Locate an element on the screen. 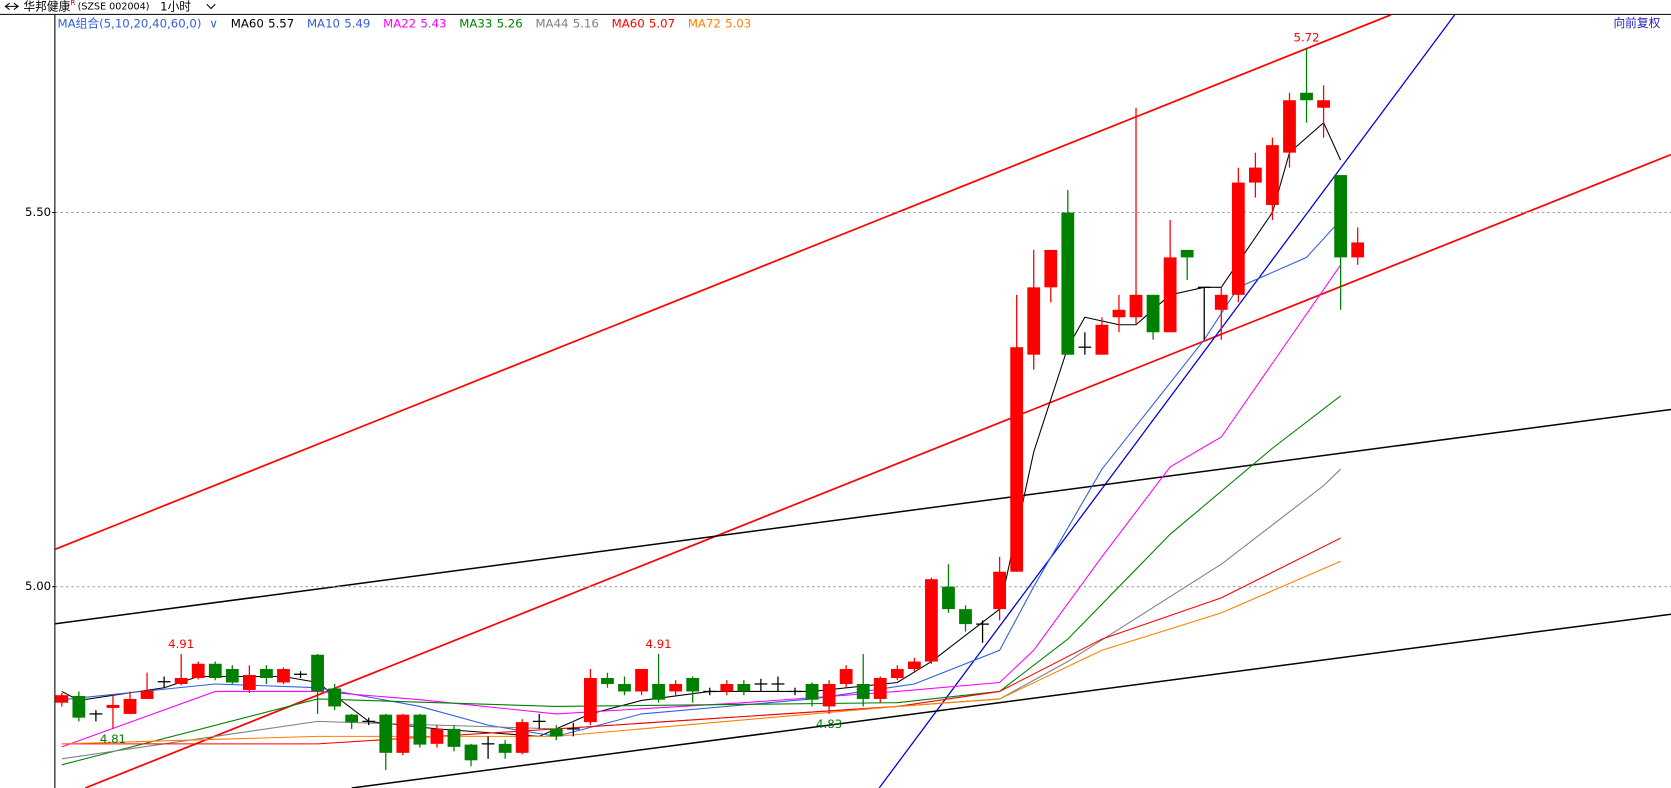 The height and width of the screenshot is (788, 1671). header-title: 华邦健康R (SZSE 002004) 1小时 is located at coordinates (107, 6).